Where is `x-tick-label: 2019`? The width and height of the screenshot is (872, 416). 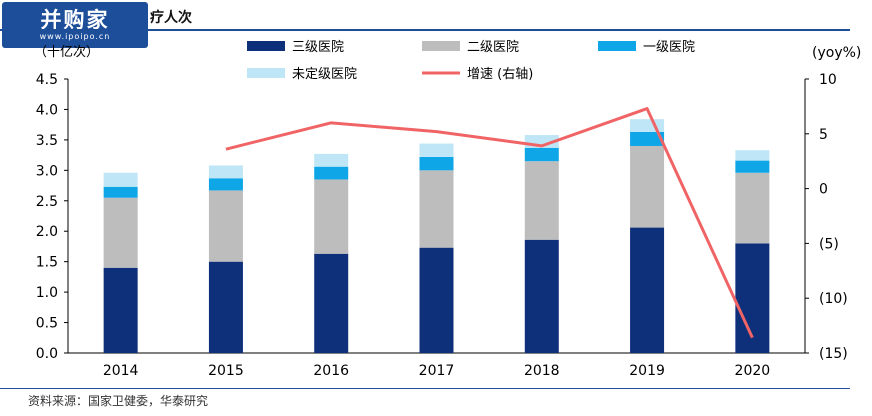 x-tick-label: 2019 is located at coordinates (647, 371).